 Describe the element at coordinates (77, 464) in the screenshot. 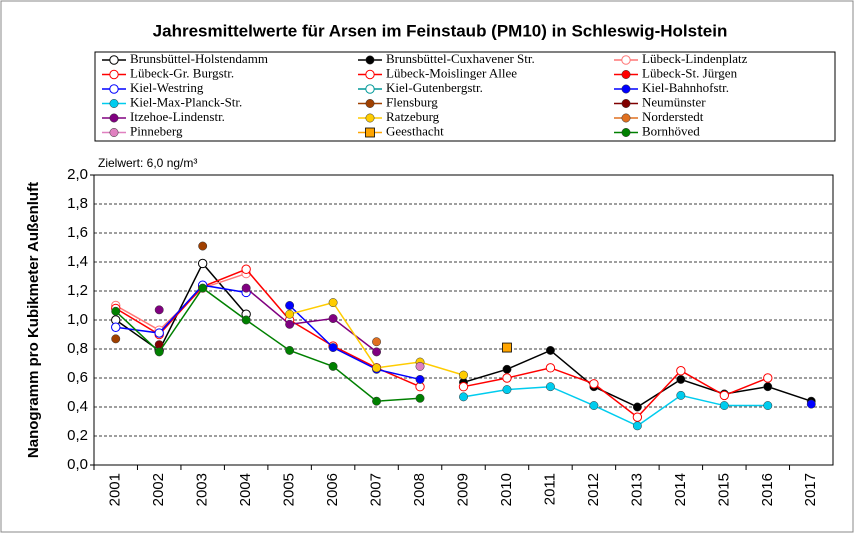

I see `y-tick-label: 0,0` at that location.